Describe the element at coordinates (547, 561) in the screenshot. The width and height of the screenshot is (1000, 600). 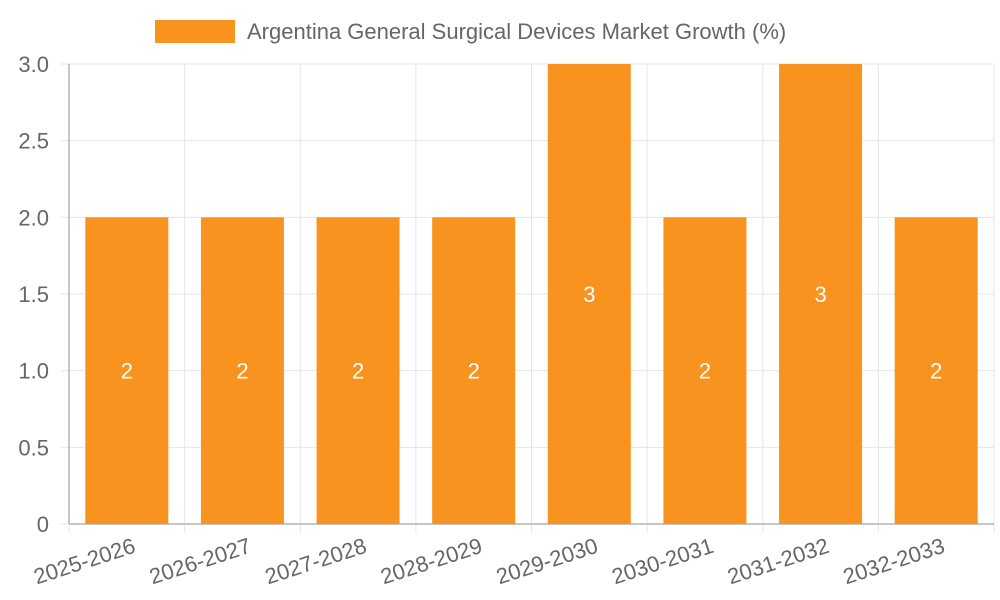
I see `x-tick-label: 2029-2030` at that location.